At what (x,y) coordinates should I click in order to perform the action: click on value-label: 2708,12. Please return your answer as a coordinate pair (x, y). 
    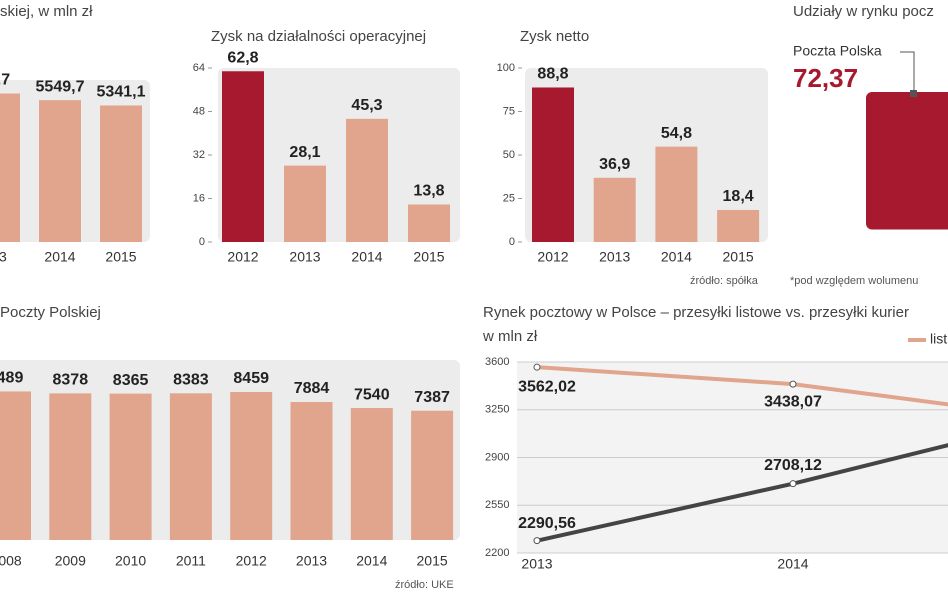
    Looking at the image, I should click on (793, 465).